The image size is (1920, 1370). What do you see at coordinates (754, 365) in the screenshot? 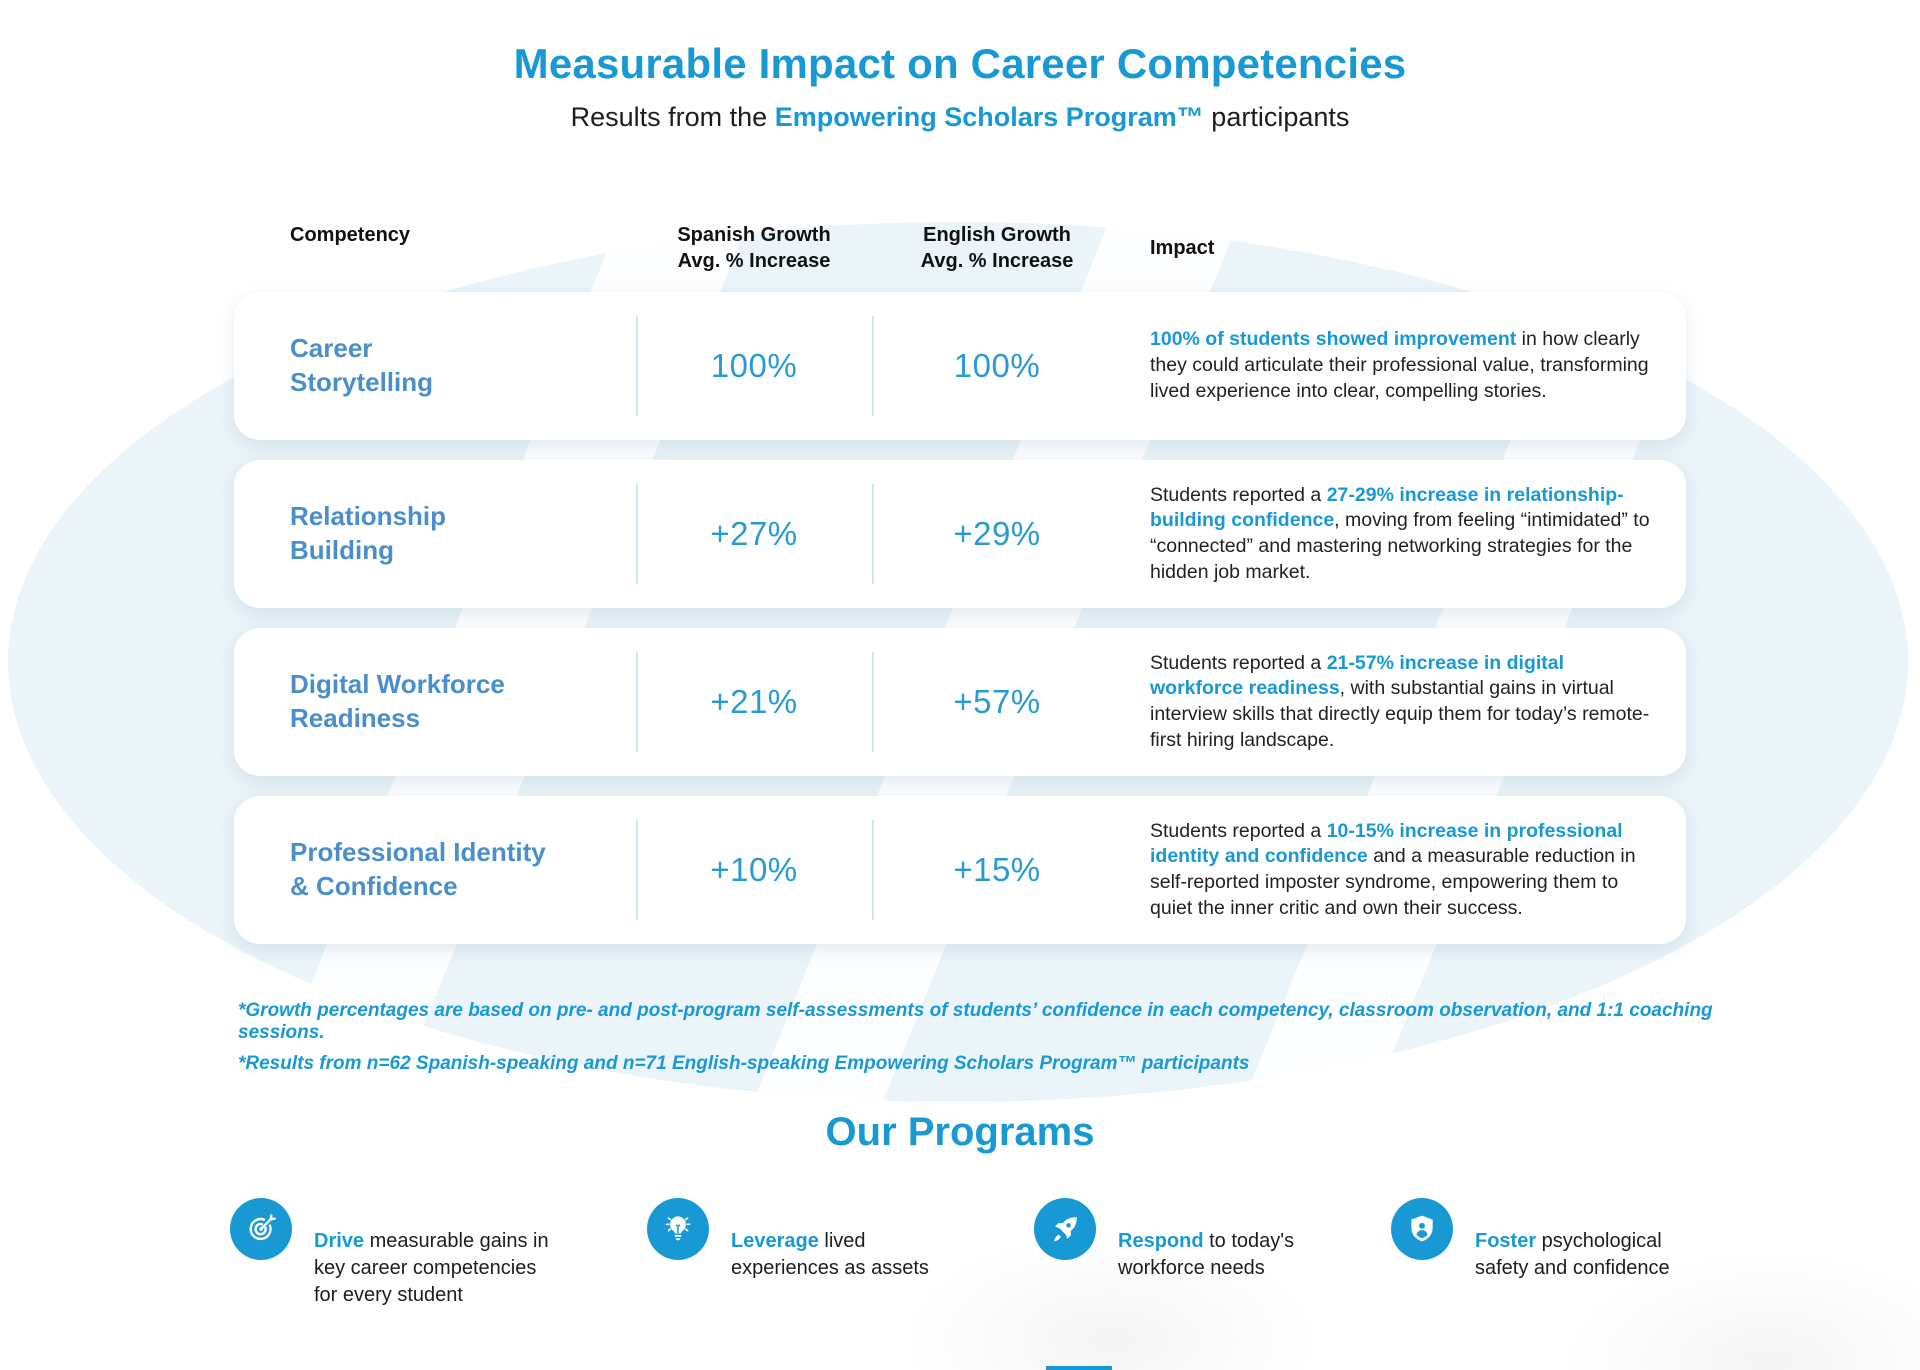
I see `spanish-growth-value: 100%` at bounding box center [754, 365].